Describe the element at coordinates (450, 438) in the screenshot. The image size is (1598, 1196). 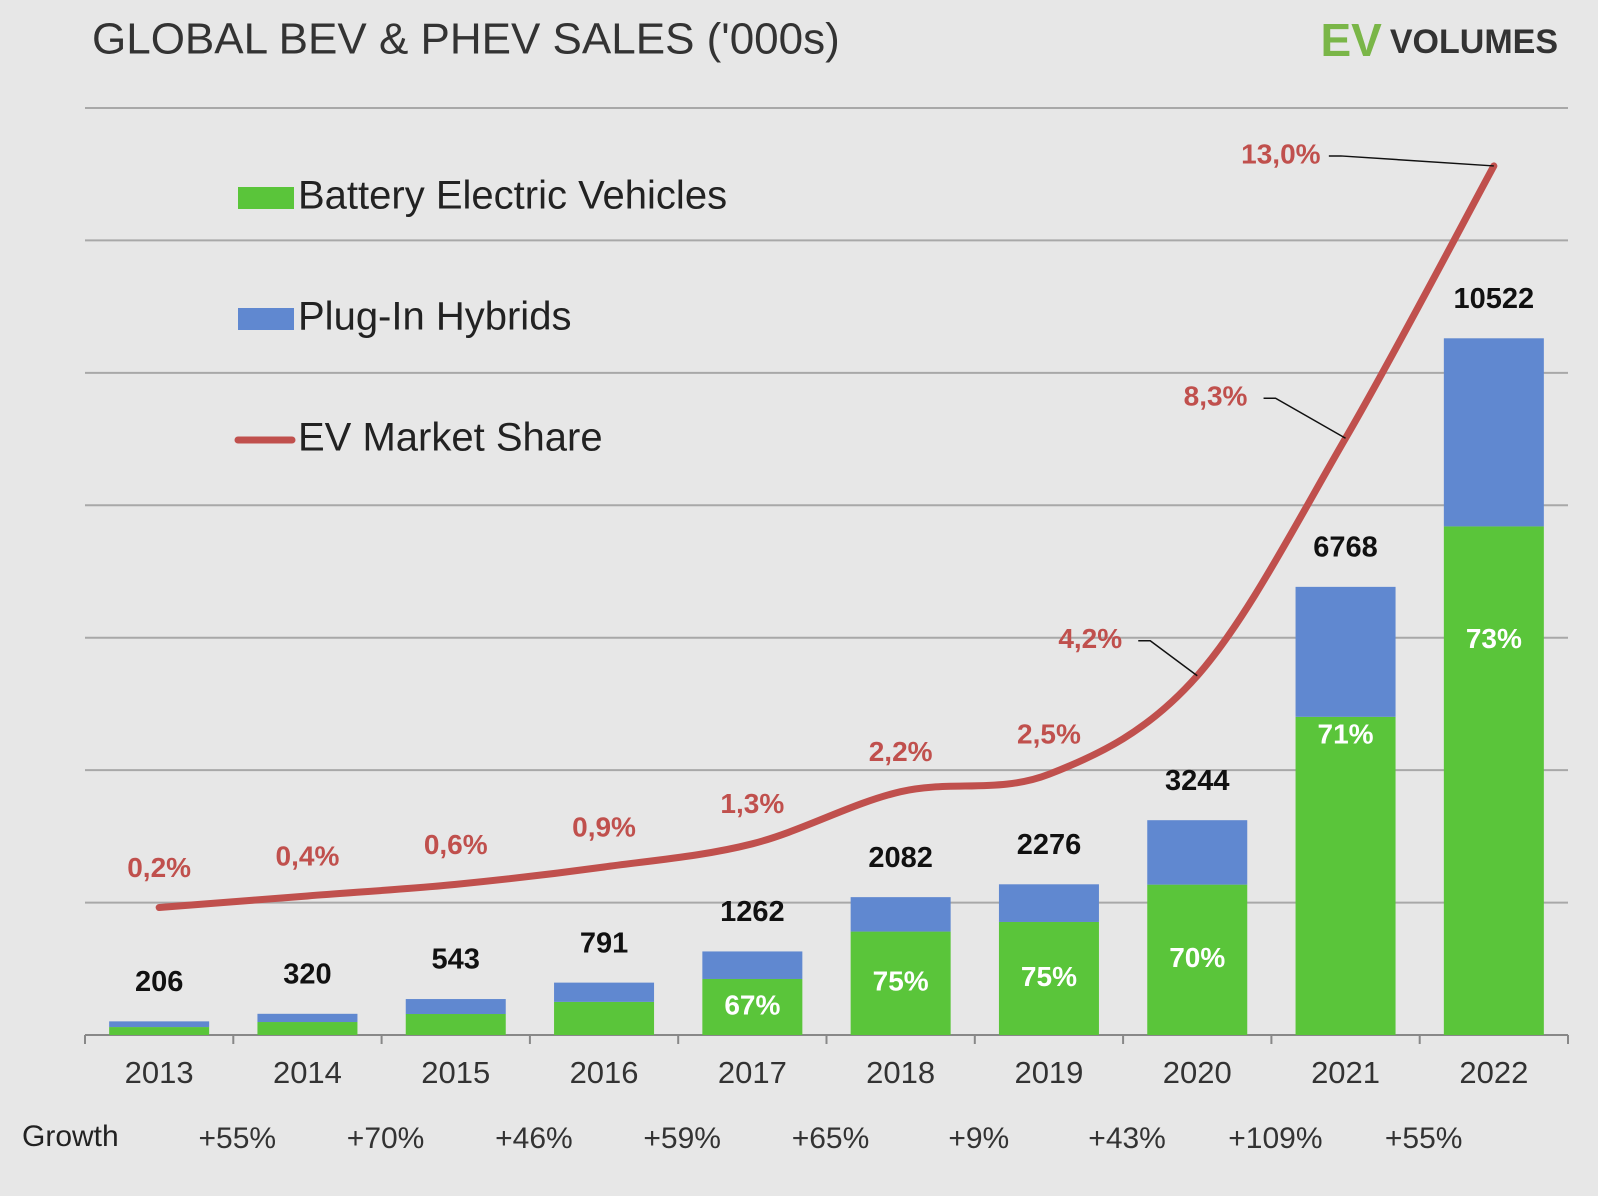
I see `legend-label: EV Market Share` at that location.